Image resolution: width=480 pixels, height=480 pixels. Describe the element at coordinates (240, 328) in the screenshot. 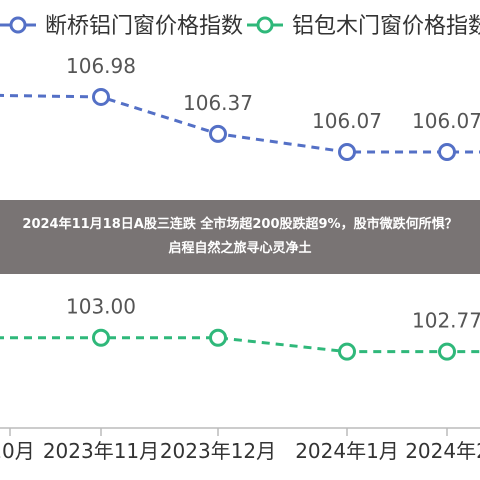

I see `series-2: 103.00 102.77` at that location.